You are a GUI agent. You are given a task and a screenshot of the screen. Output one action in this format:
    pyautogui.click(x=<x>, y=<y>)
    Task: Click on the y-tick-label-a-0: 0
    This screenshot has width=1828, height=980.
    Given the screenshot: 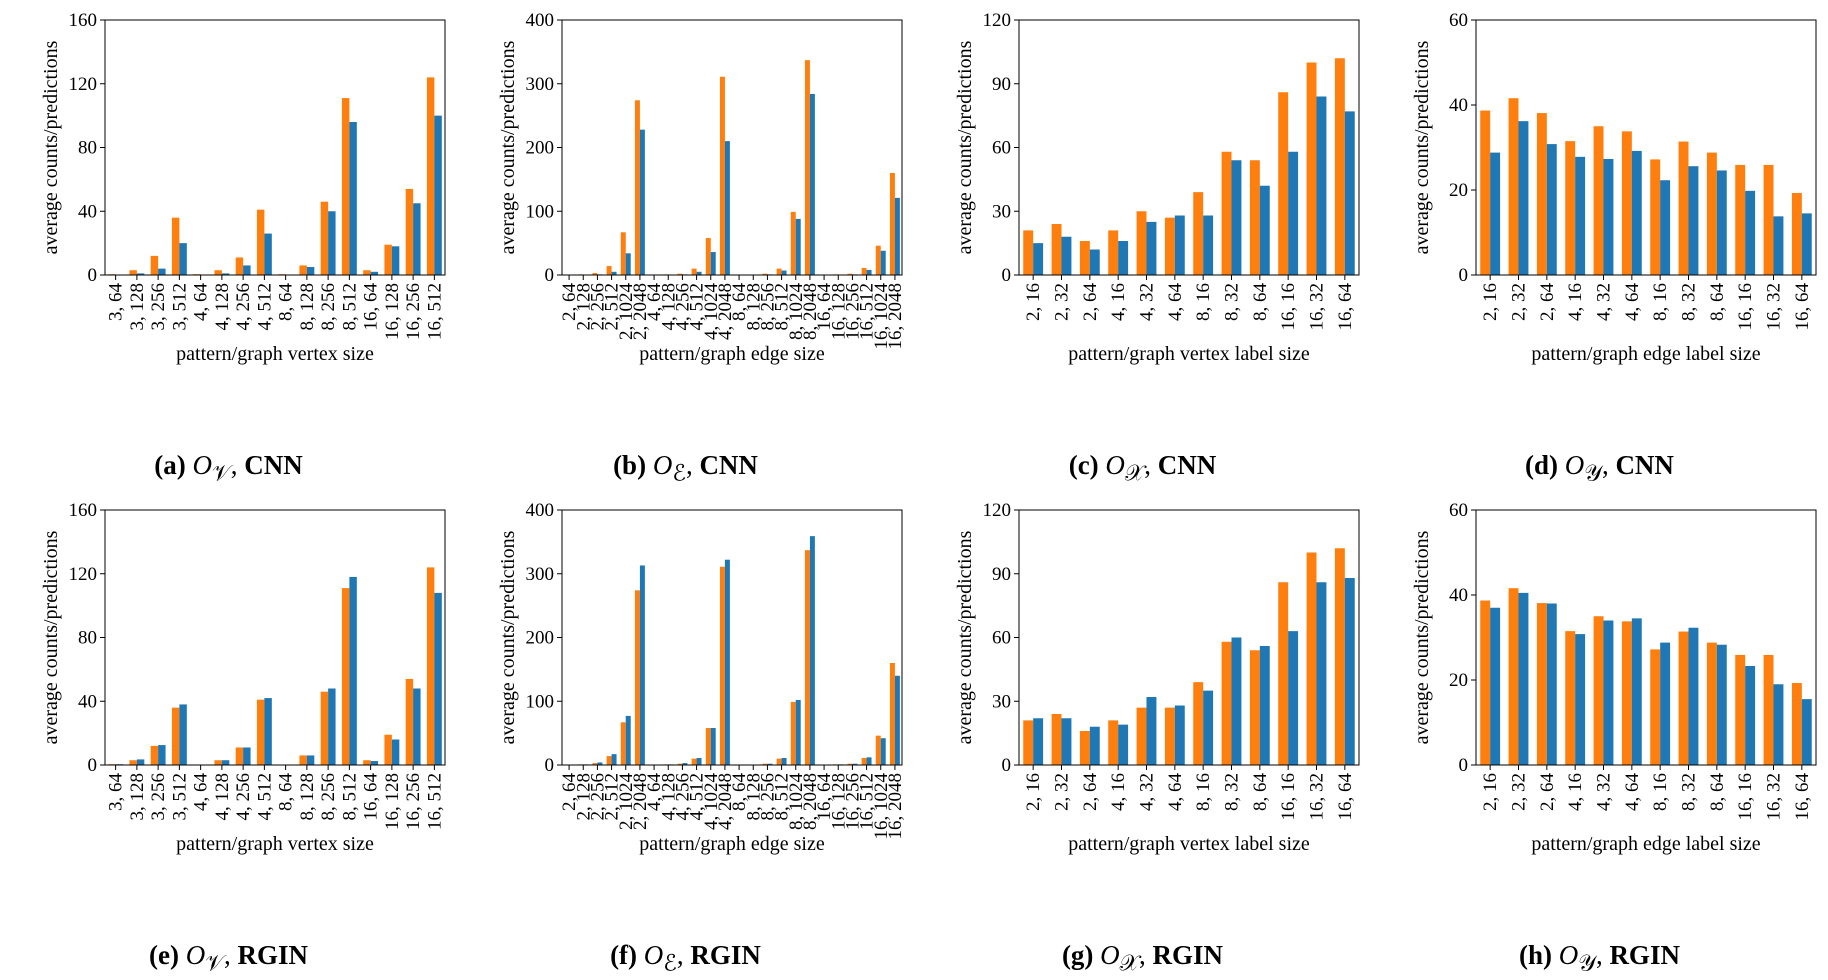 What is the action you would take?
    pyautogui.click(x=93, y=275)
    